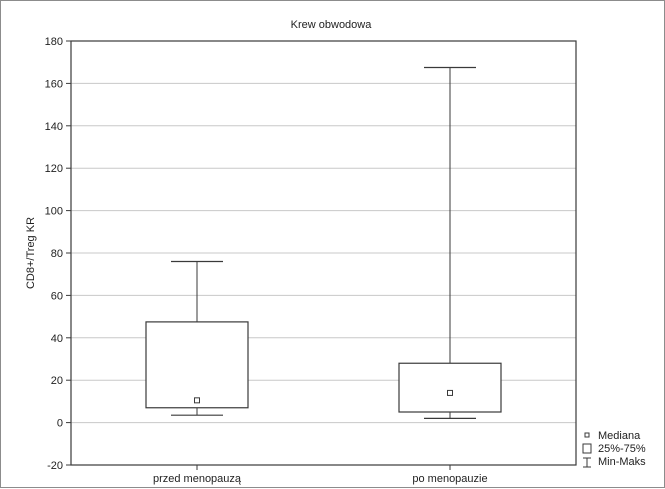 The width and height of the screenshot is (665, 489). I want to click on y-tick-label: 120, so click(54, 169).